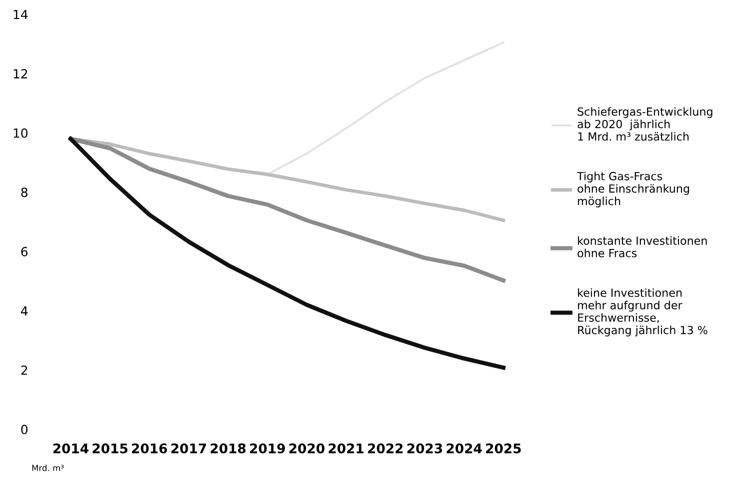  Describe the element at coordinates (306, 448) in the screenshot. I see `x-tick-label: 2020` at that location.